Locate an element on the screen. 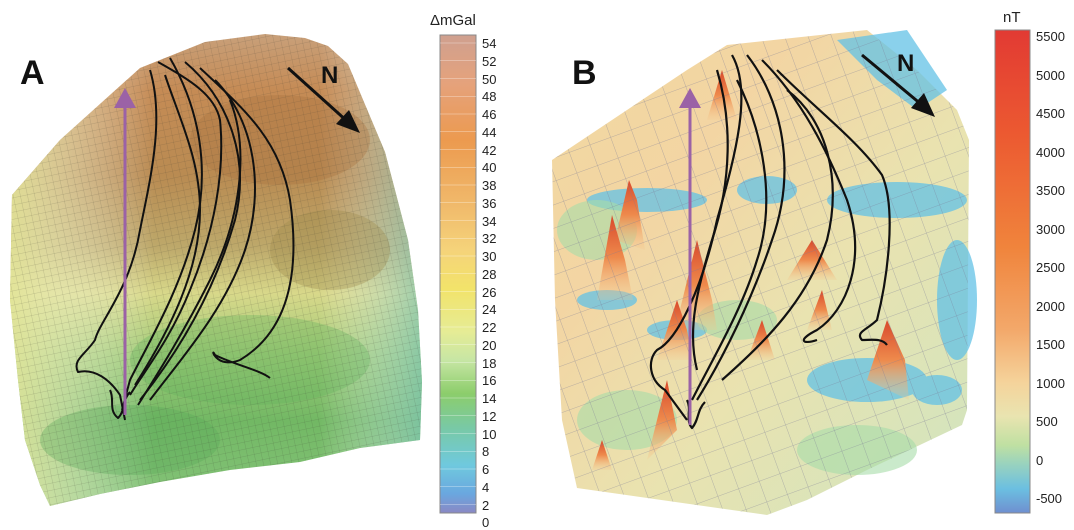 This screenshot has height=530, width=1074. panel-b-scale-unit: nT is located at coordinates (1012, 17).